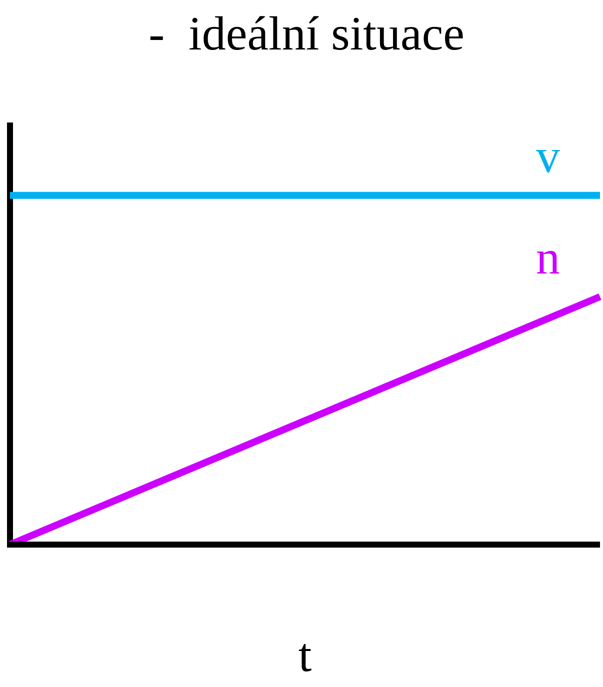 The image size is (603, 687). What do you see at coordinates (306, 33) in the screenshot?
I see `chart-title: - ideální situace` at bounding box center [306, 33].